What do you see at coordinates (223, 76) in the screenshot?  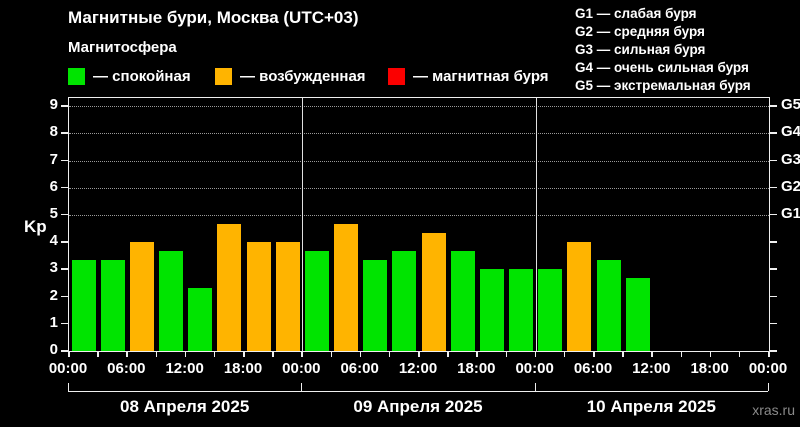 I see `excited-color-swatch` at bounding box center [223, 76].